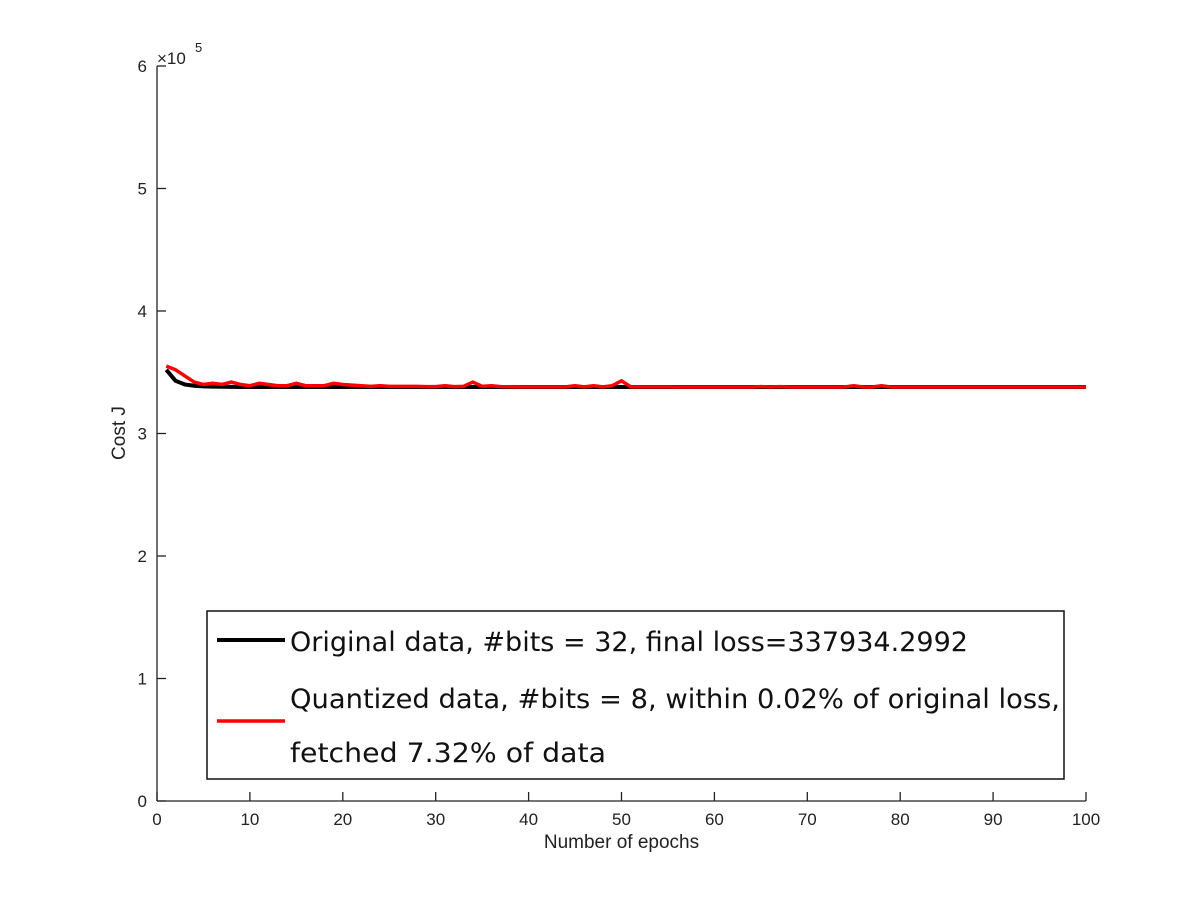 This screenshot has height=900, width=1200. What do you see at coordinates (171, 58) in the screenshot?
I see `y-exponent-base: ×10` at bounding box center [171, 58].